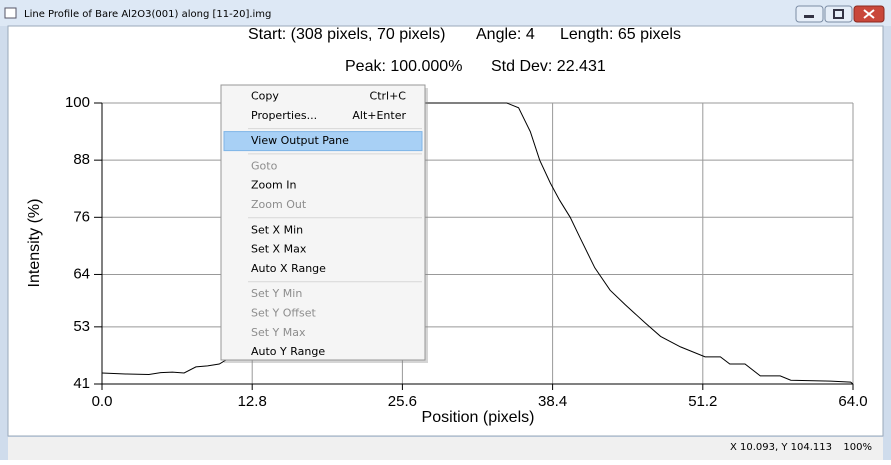 The height and width of the screenshot is (465, 891). I want to click on y-tick-label: 100, so click(77, 102).